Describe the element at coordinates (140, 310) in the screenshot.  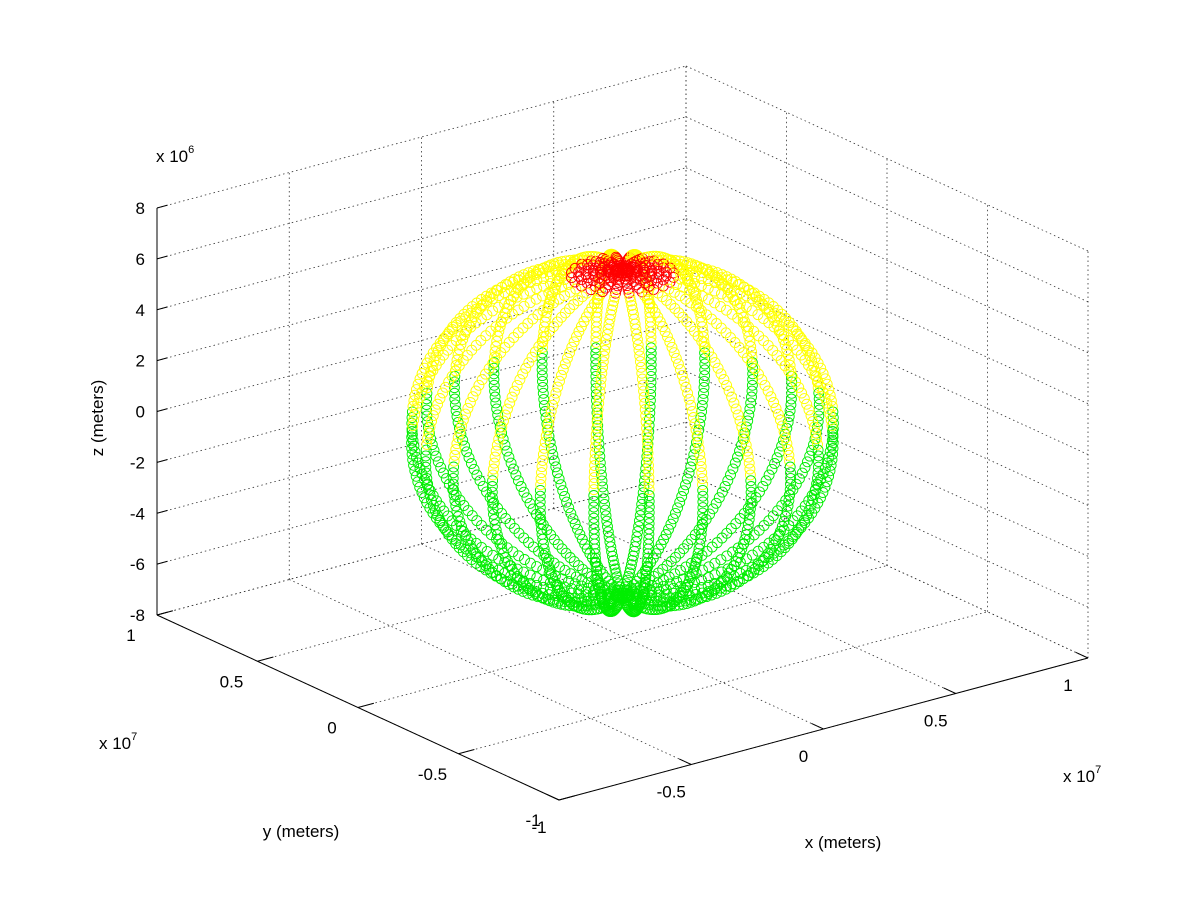
I see `z-tick-label: 4` at that location.